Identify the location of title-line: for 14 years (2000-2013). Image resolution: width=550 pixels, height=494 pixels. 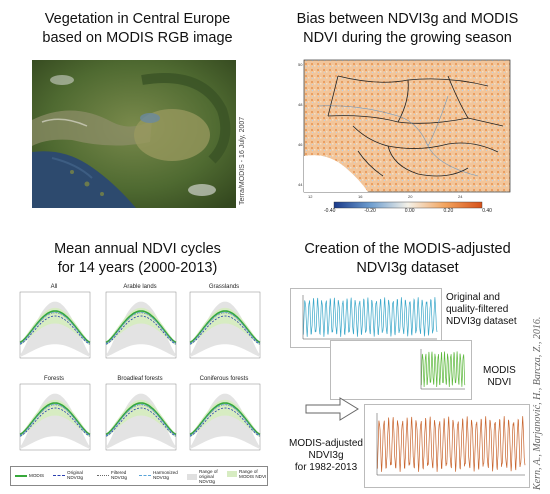
(137, 268).